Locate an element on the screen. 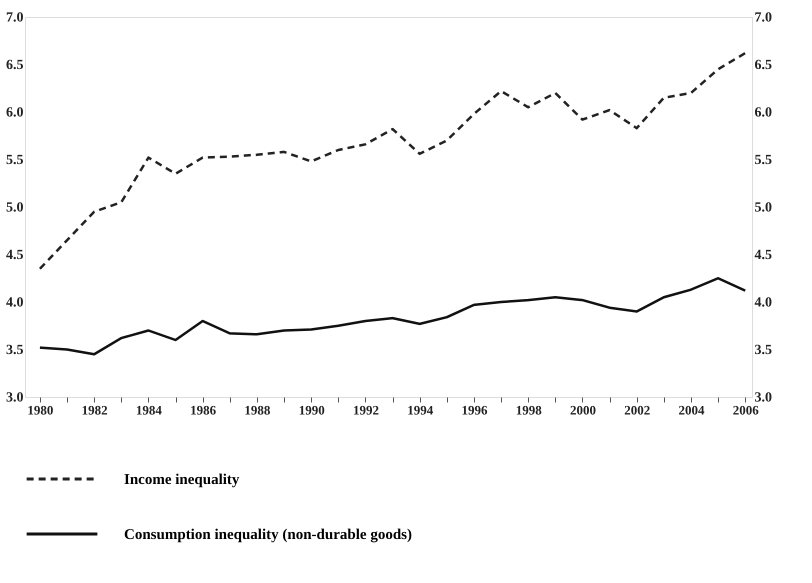  x-tick-label: 1986 is located at coordinates (203, 410).